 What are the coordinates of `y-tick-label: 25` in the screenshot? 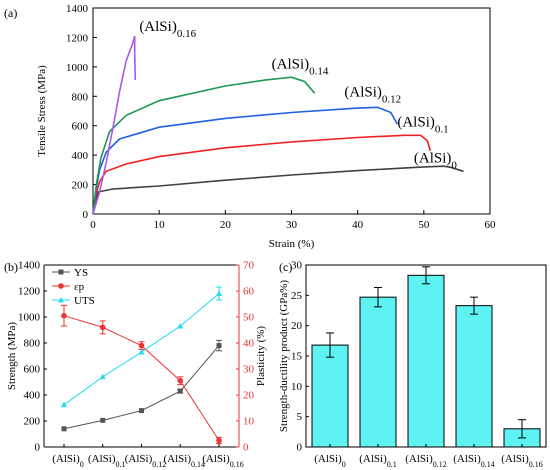 It's located at (297, 296).